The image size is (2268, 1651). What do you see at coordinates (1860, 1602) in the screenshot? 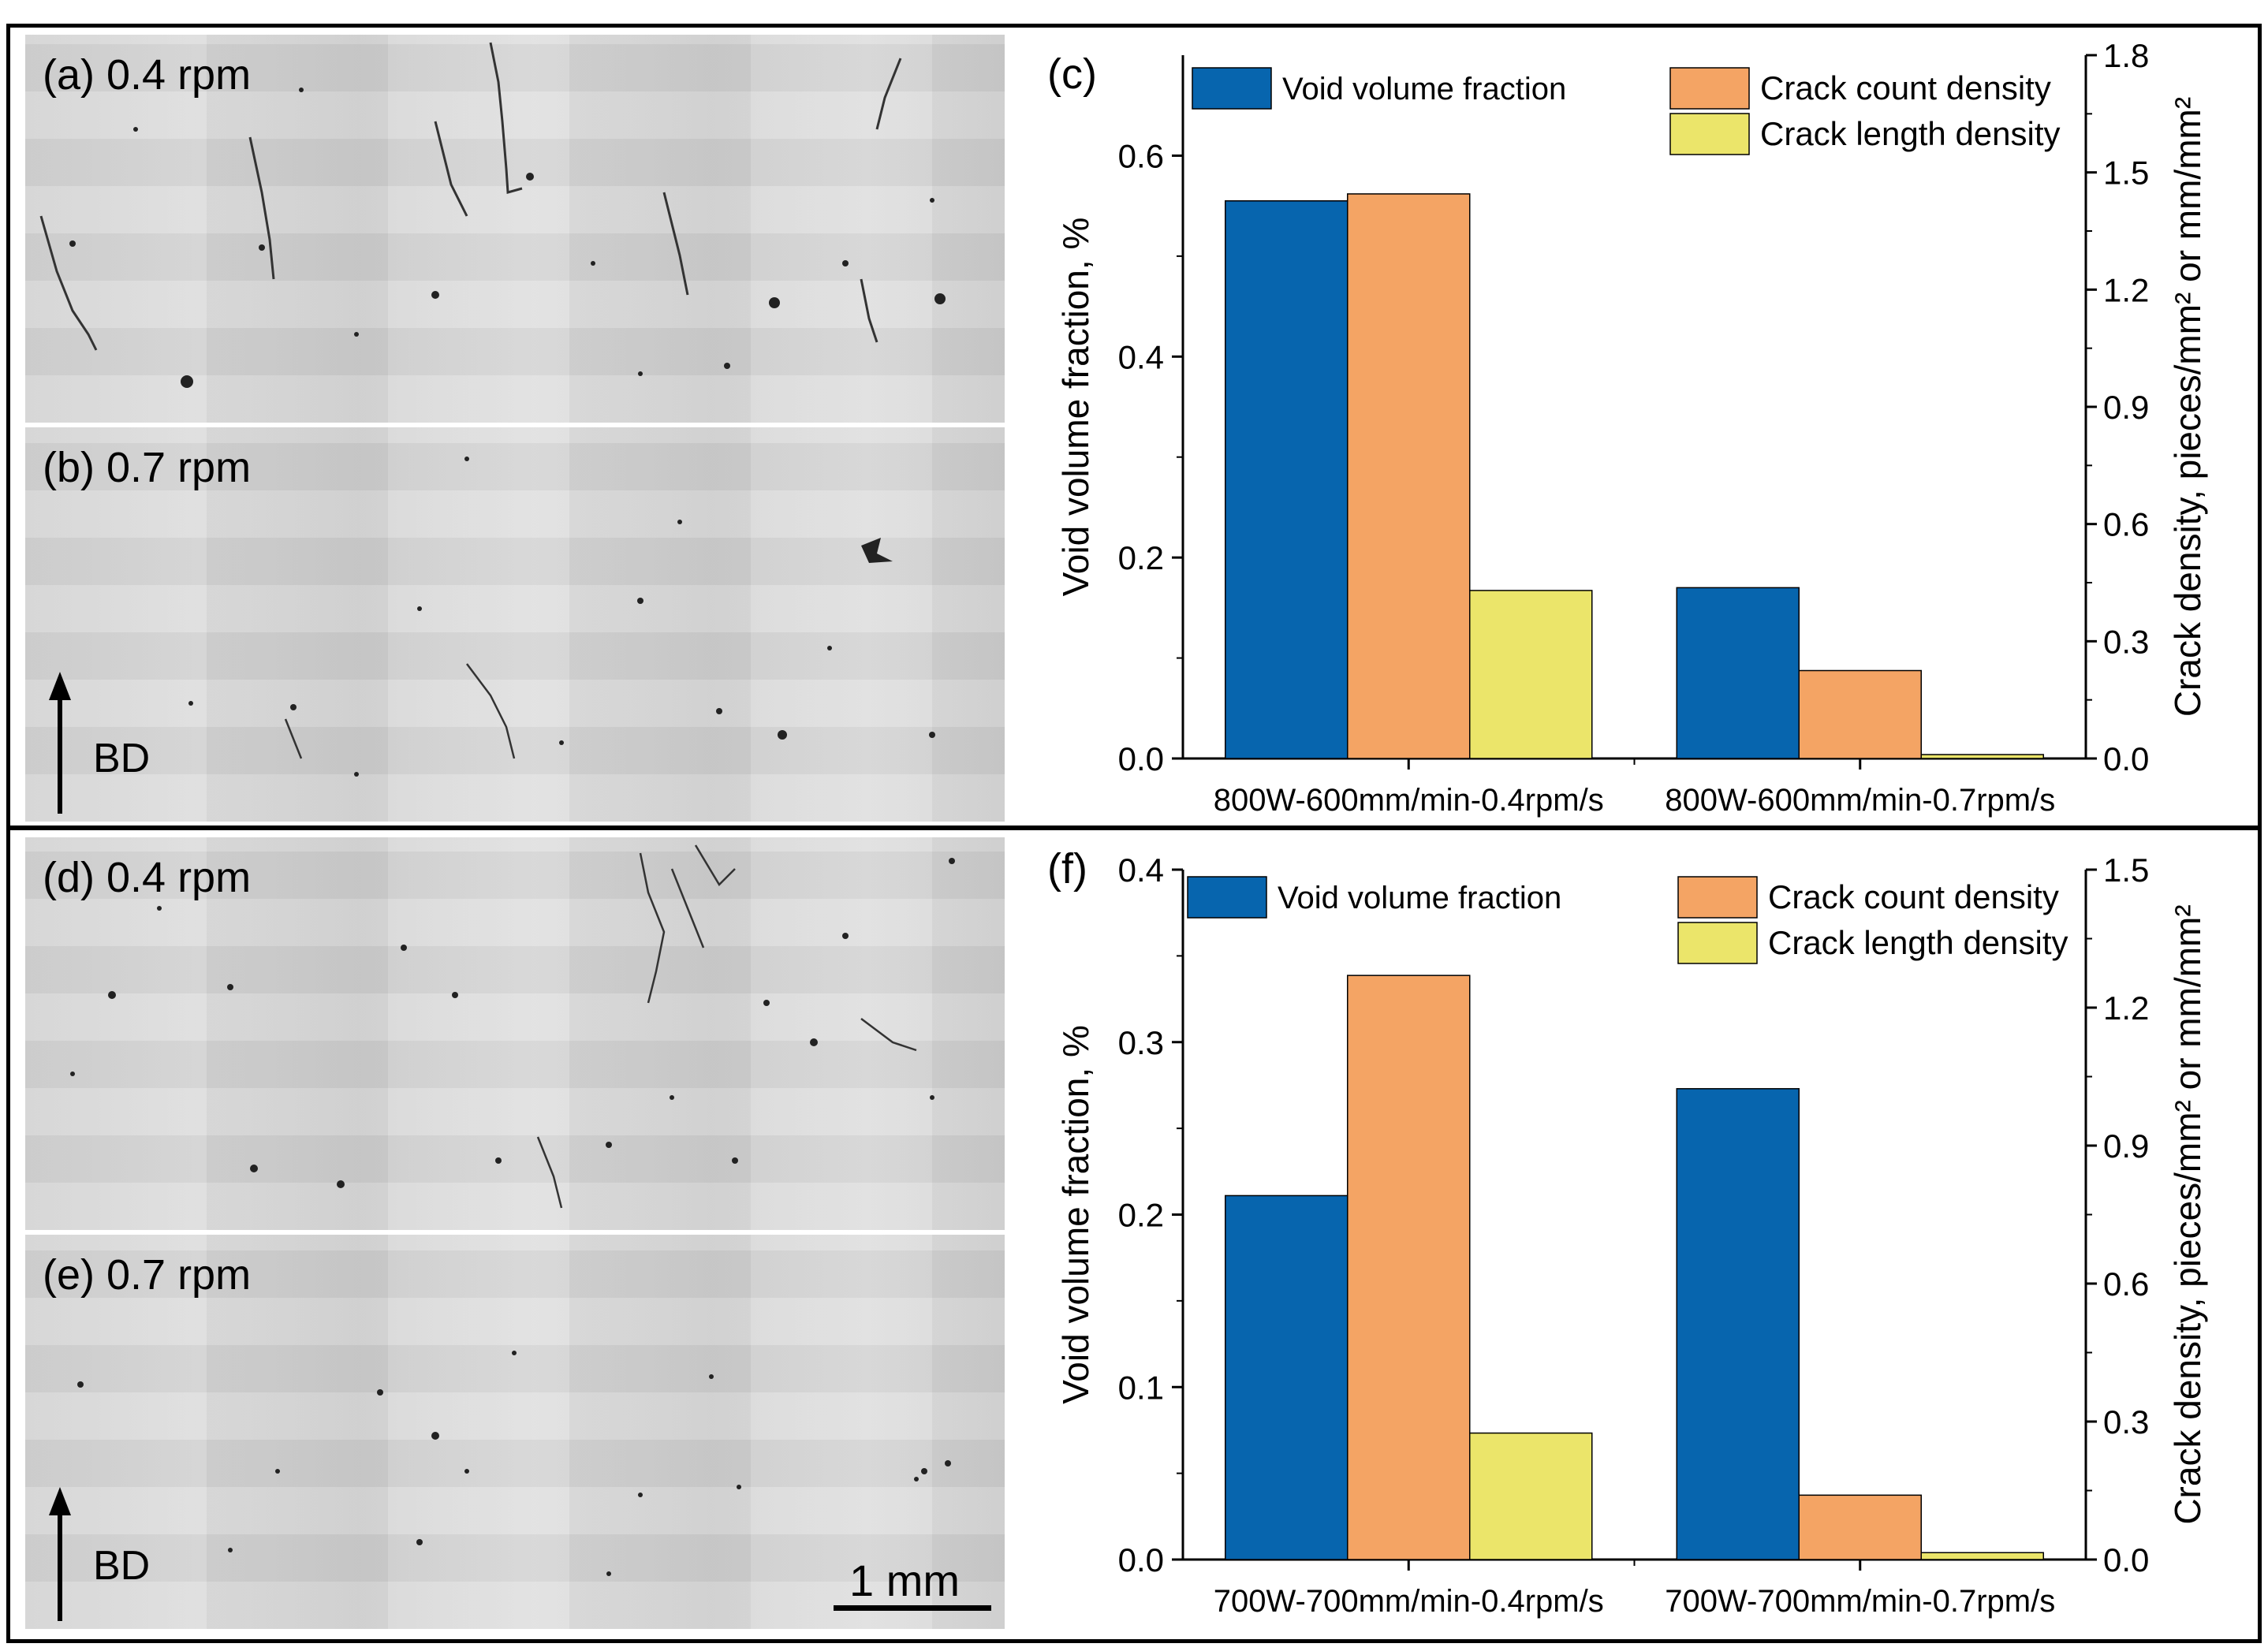
I see `x-tick-label: 700W-700mm/min-0.7rpm/s` at bounding box center [1860, 1602].